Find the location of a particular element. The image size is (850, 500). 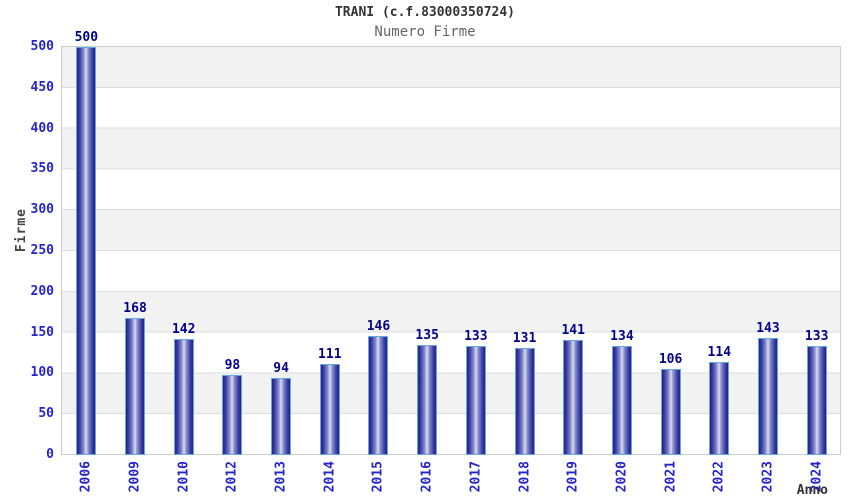

chart-subtitle: Numero Firme is located at coordinates (425, 32).